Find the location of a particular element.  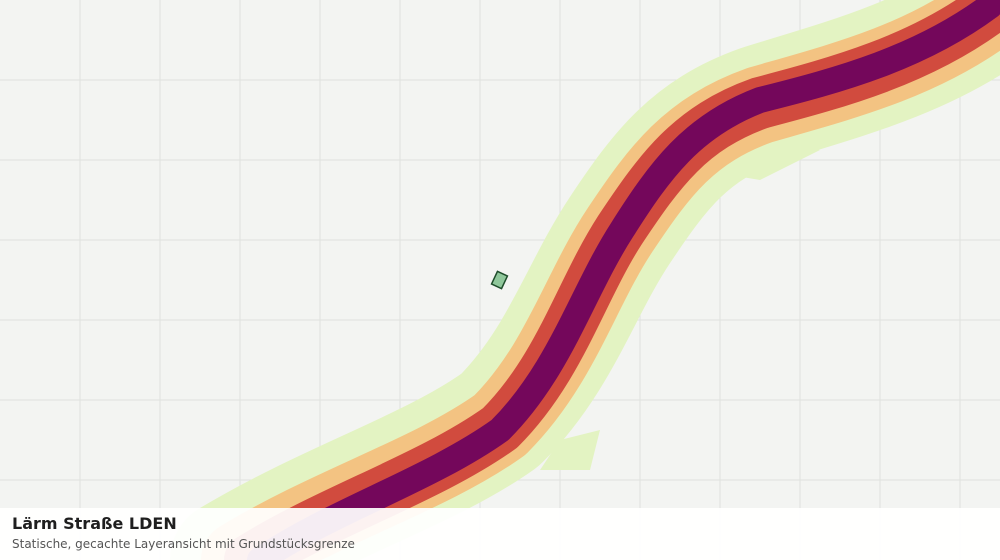

parcel is located at coordinates (499, 280).